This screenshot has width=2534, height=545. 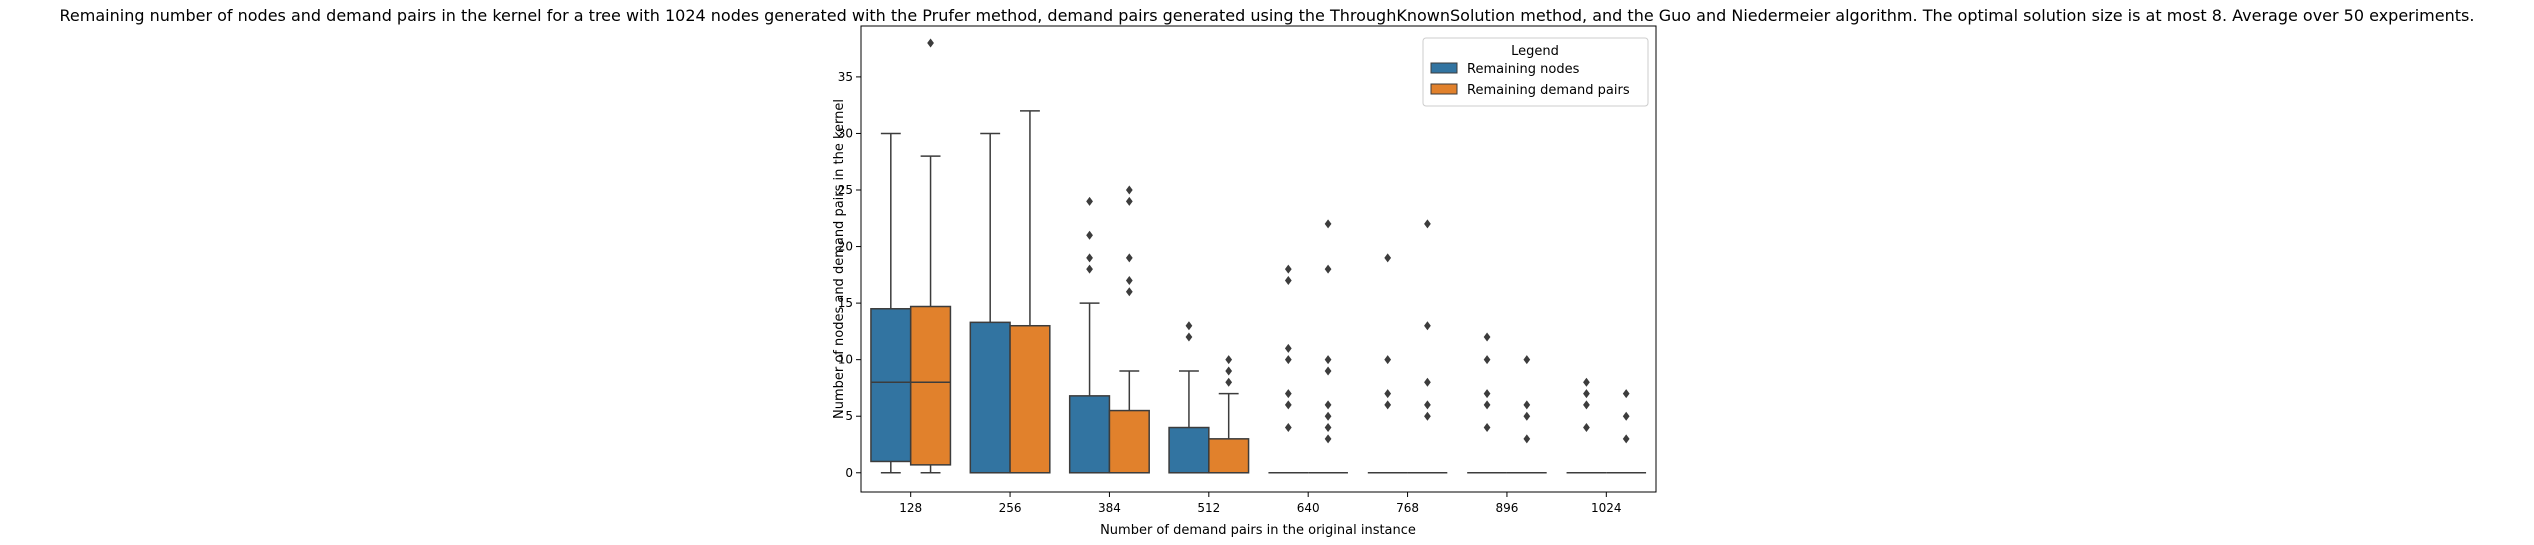 What do you see at coordinates (845, 133) in the screenshot?
I see `y-tick-label: 30` at bounding box center [845, 133].